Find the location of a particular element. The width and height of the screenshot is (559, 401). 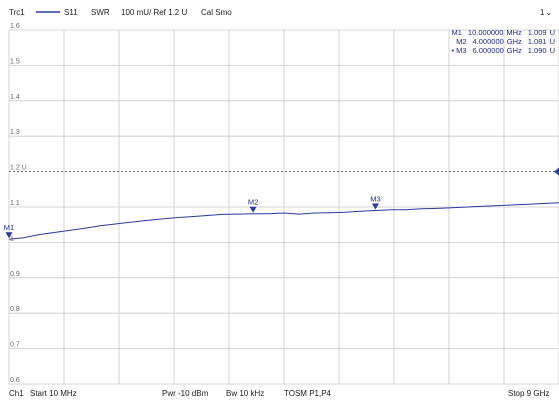

y-tick-label: 1.6 is located at coordinates (15, 26).